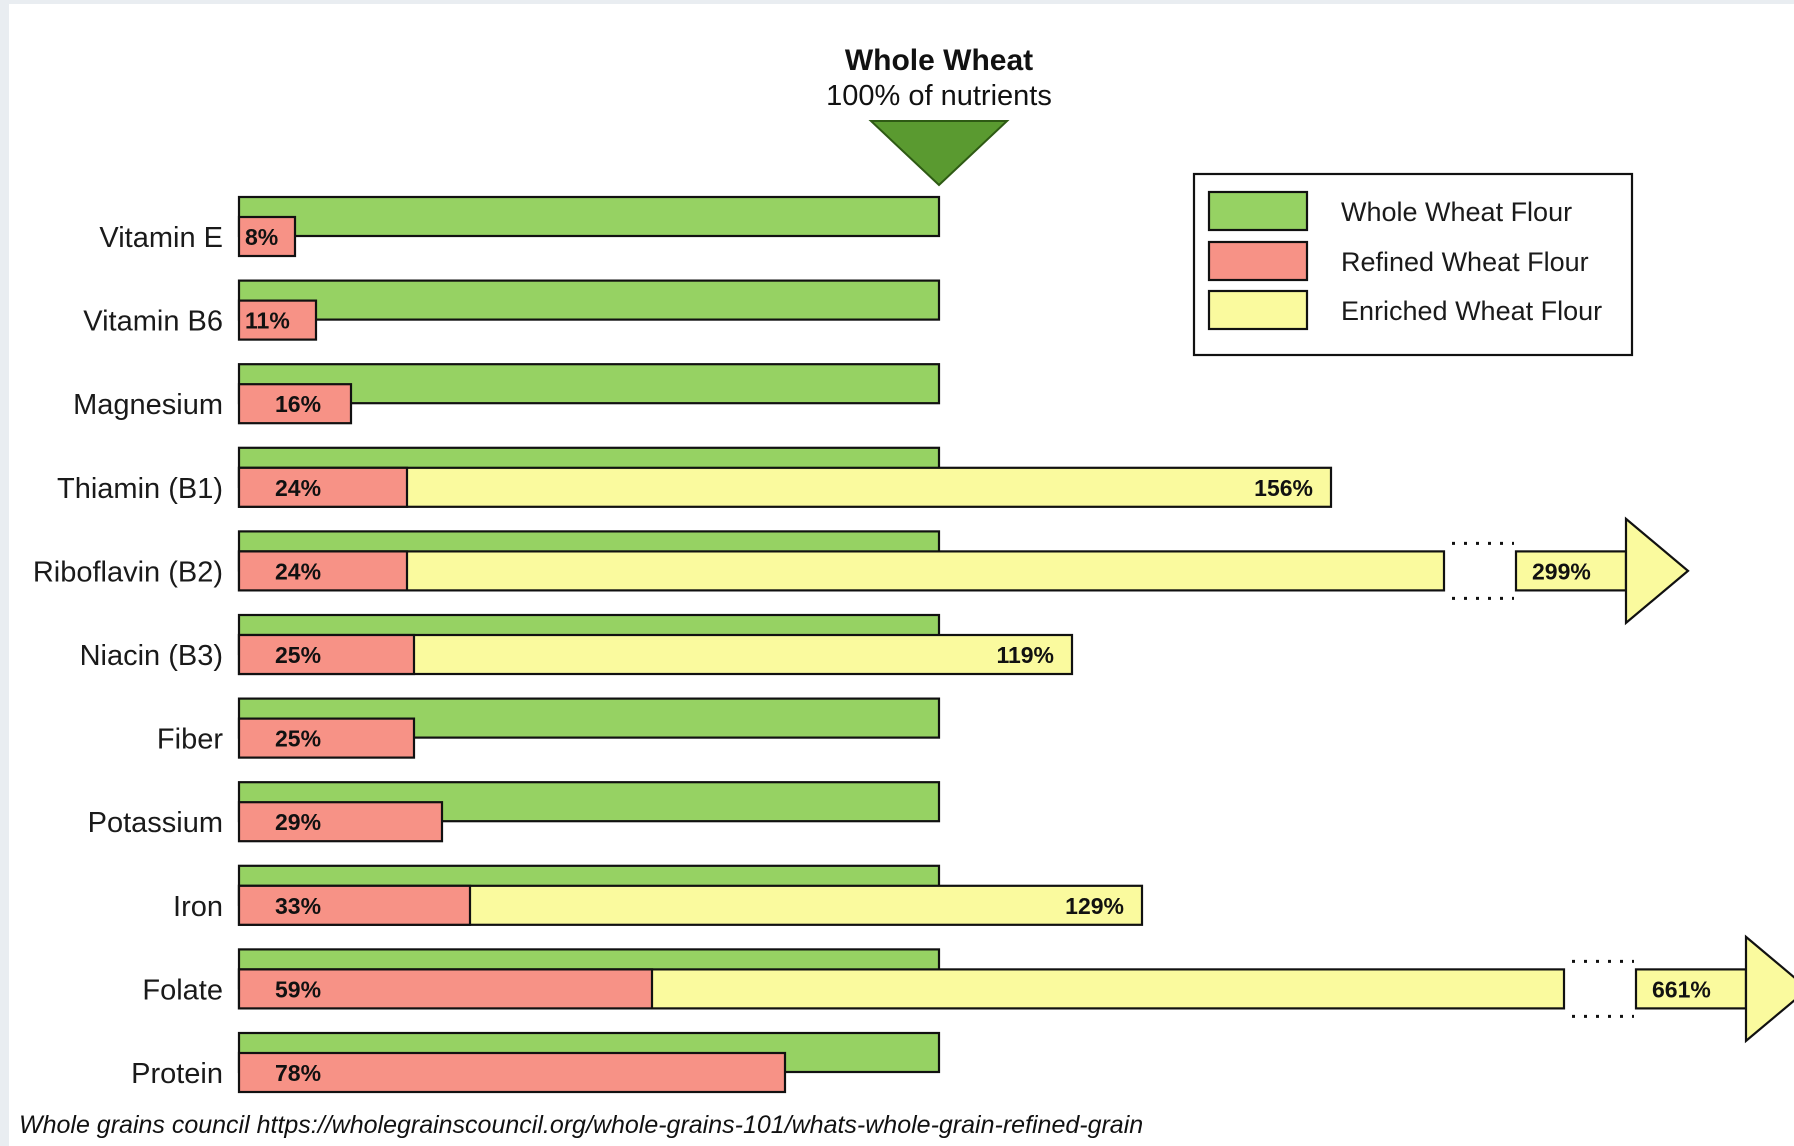  Describe the element at coordinates (267, 321) in the screenshot. I see `refined-value-label: 11%` at that location.